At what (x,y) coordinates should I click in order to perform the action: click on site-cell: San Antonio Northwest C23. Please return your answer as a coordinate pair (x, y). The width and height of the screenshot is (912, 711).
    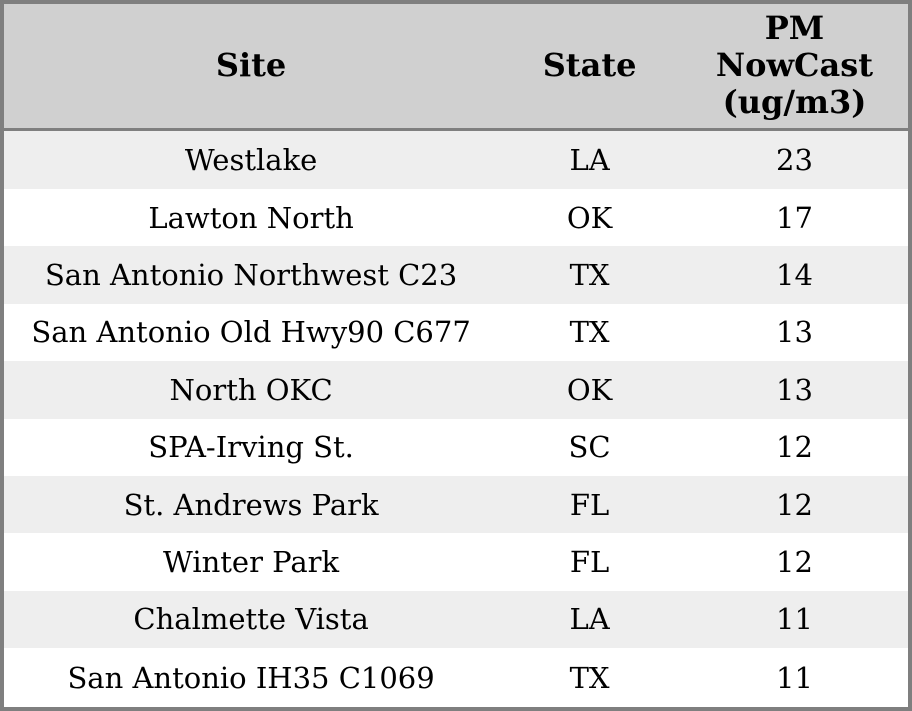
    Looking at the image, I should click on (251, 275).